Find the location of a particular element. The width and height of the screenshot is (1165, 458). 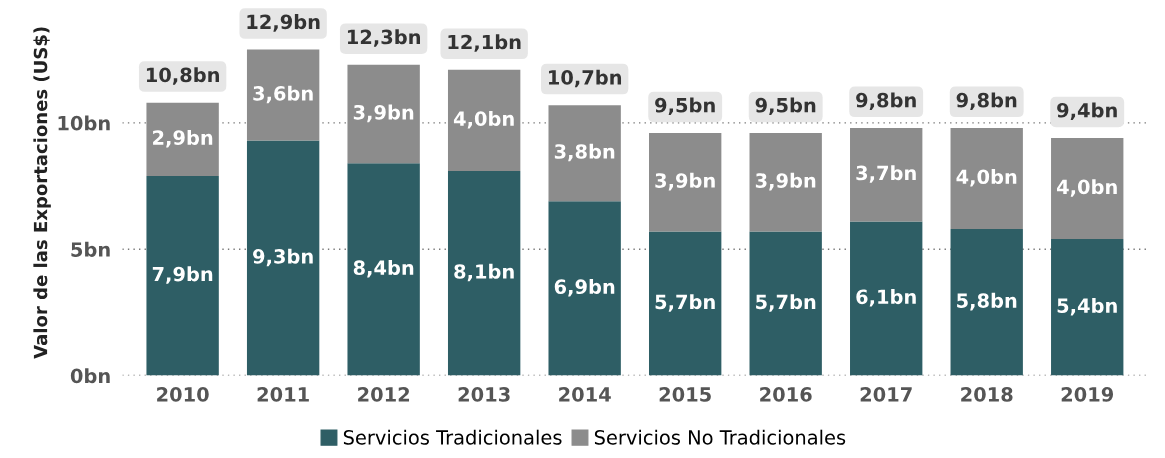

x-tick-label: 2011 is located at coordinates (283, 394).